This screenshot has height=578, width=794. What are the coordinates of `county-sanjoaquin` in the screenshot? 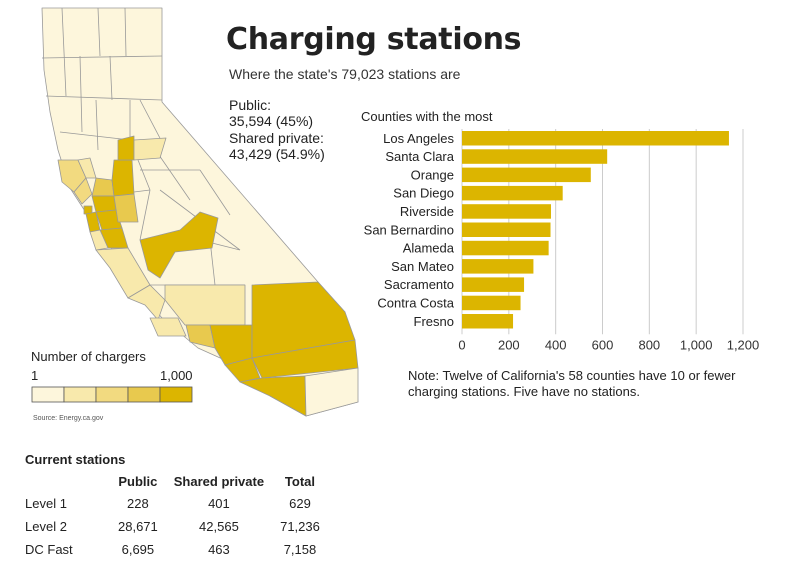 It's located at (126, 208).